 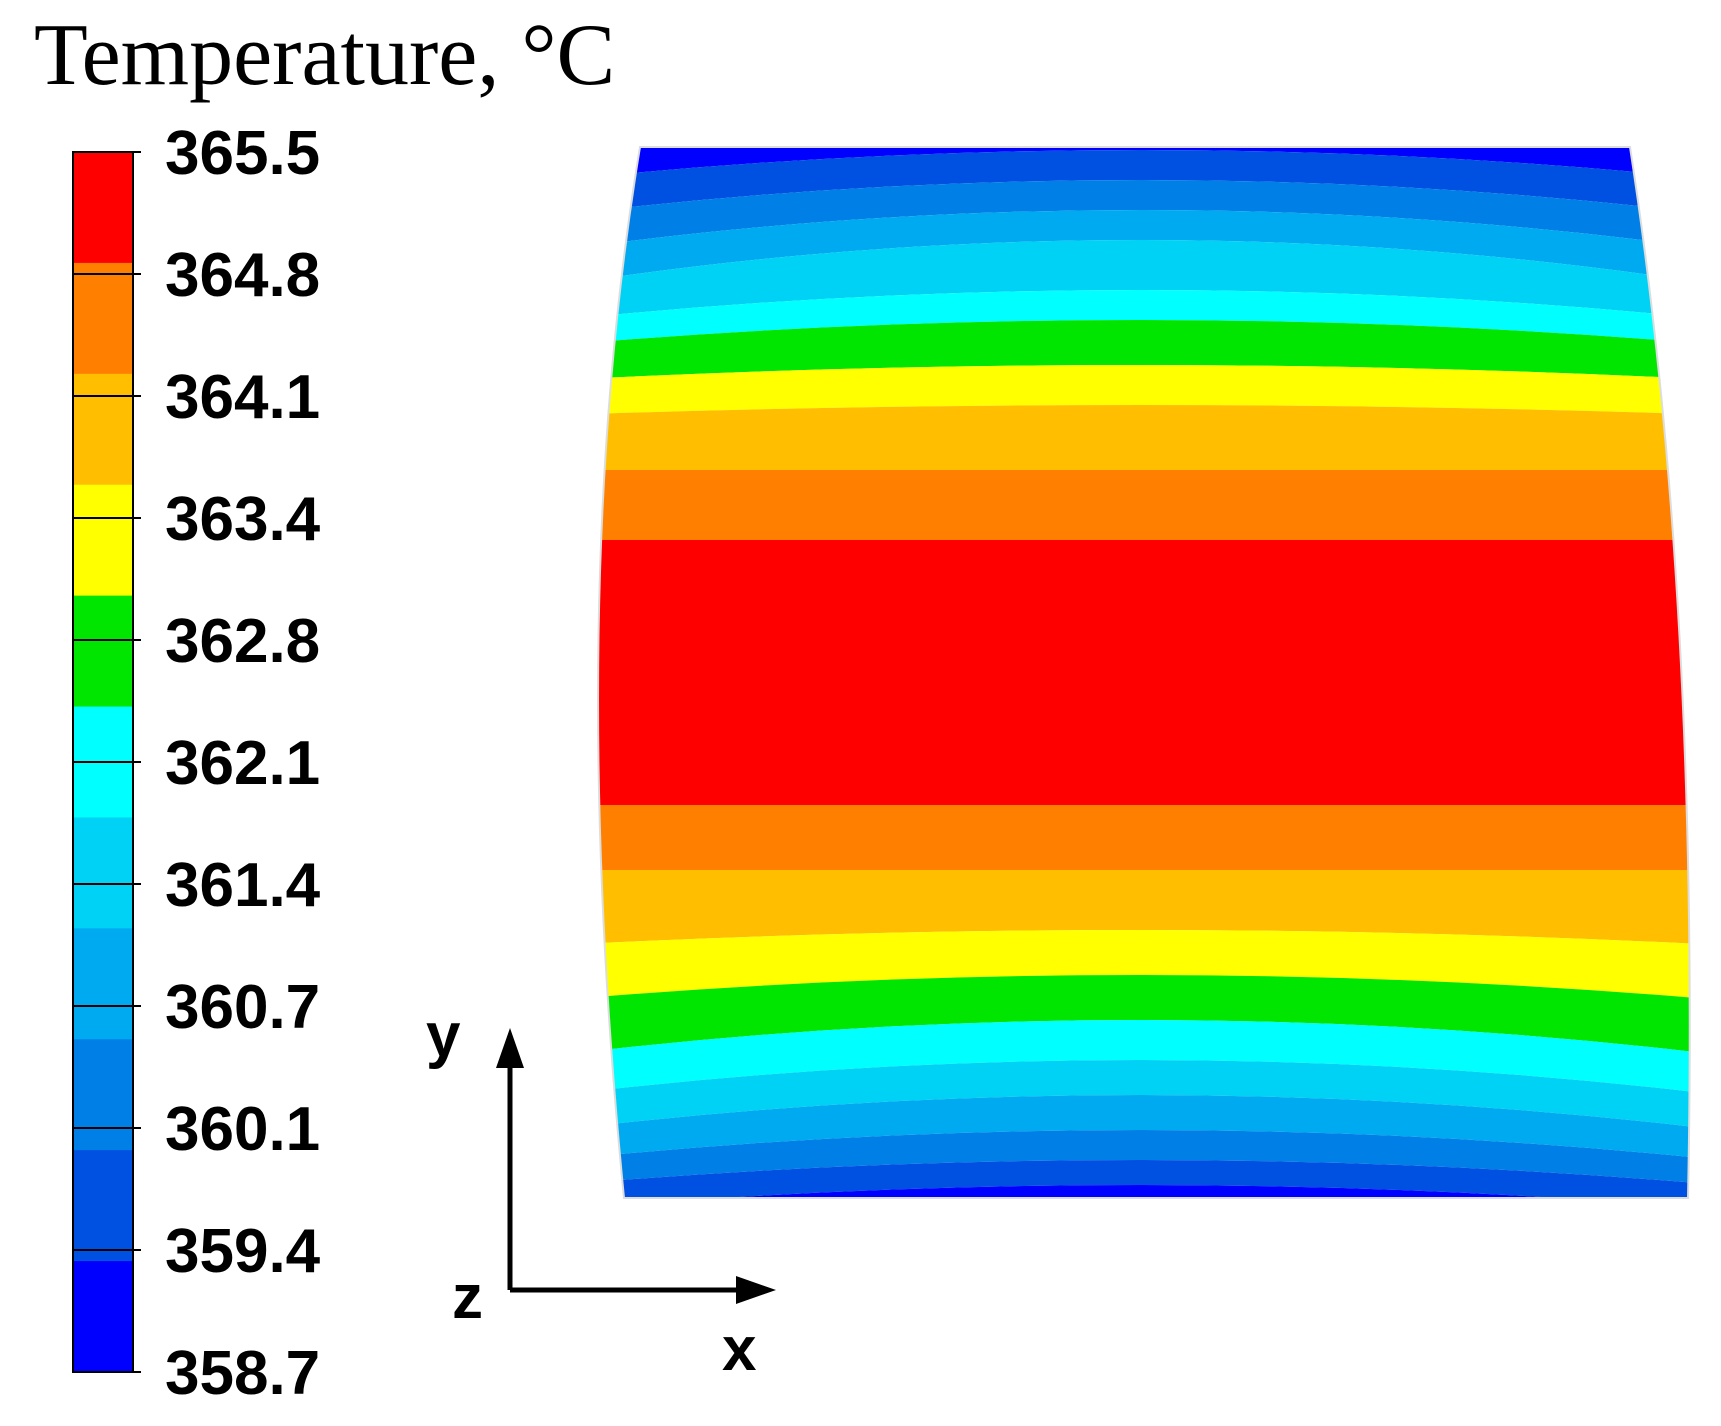 What do you see at coordinates (510, 1048) in the screenshot?
I see `y-axis-arrowhead` at bounding box center [510, 1048].